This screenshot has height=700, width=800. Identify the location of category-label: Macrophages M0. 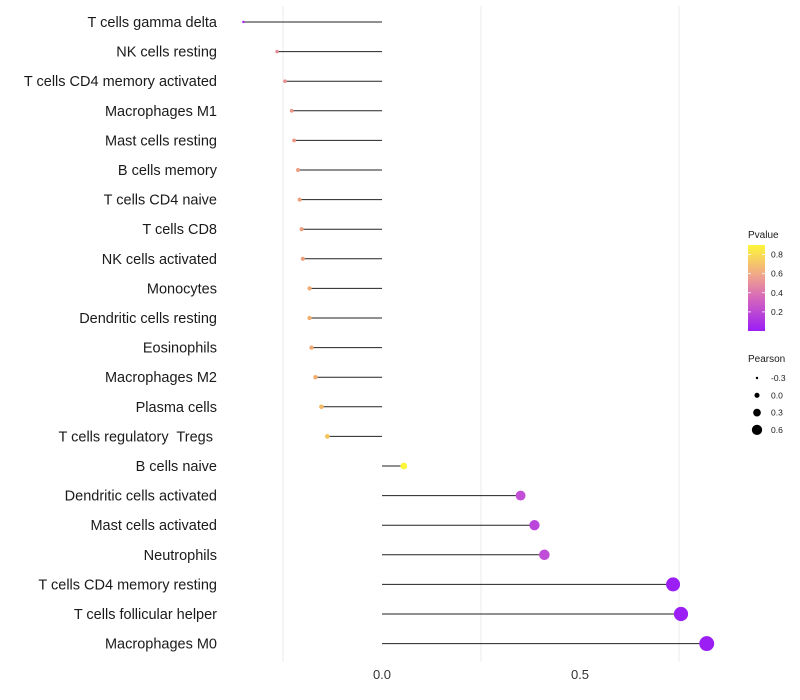
(161, 645).